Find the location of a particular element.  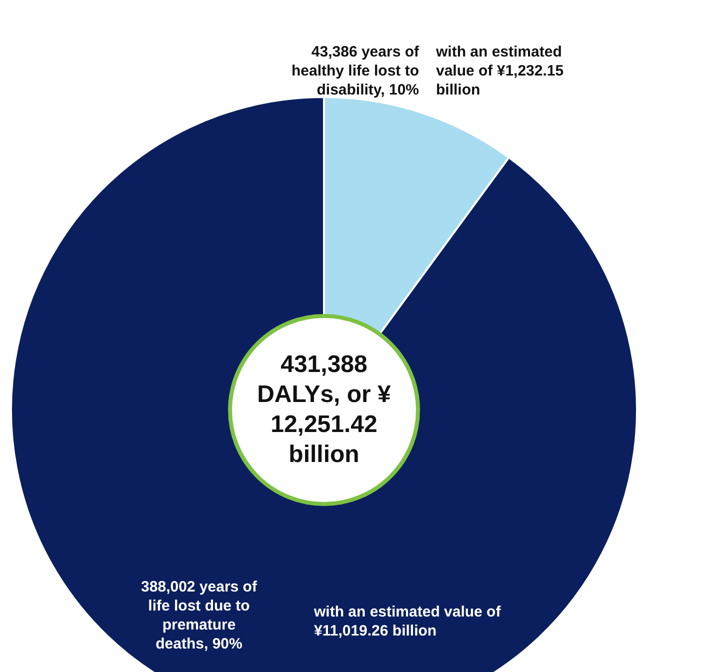

text: 431,388 DALYs, or ¥ 12,251.42 billion is located at coordinates (324, 410).